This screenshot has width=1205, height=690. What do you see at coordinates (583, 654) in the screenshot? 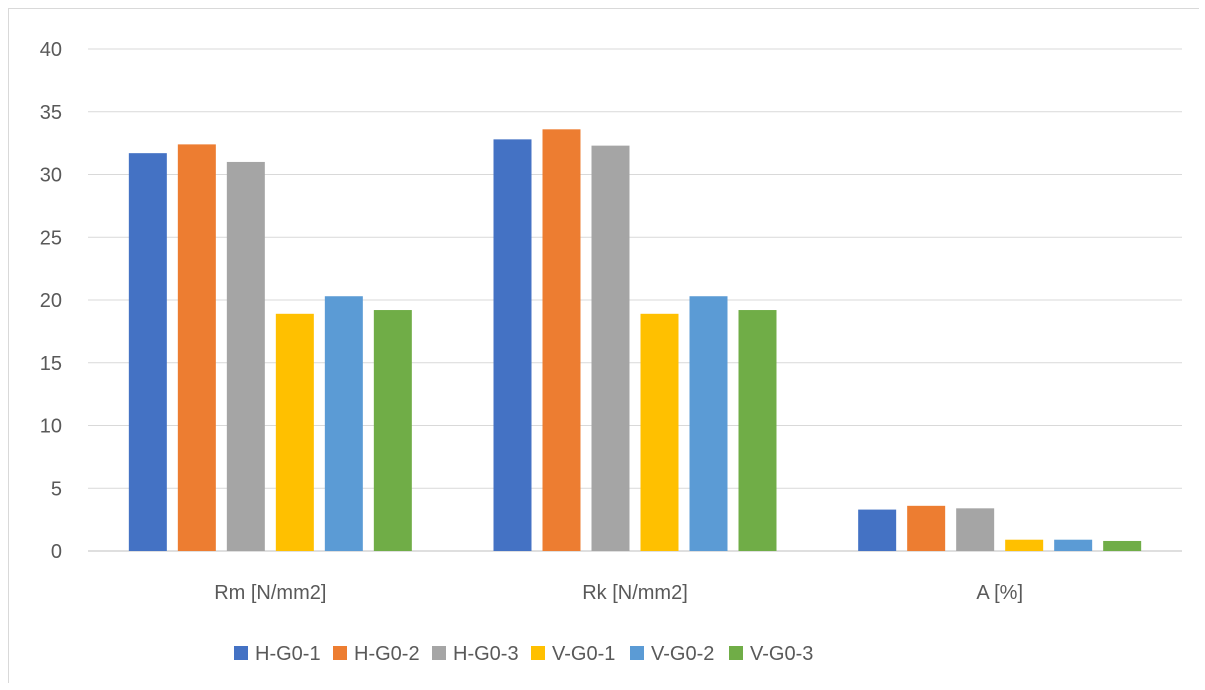
I see `legend-label: V-G0-1` at bounding box center [583, 654].